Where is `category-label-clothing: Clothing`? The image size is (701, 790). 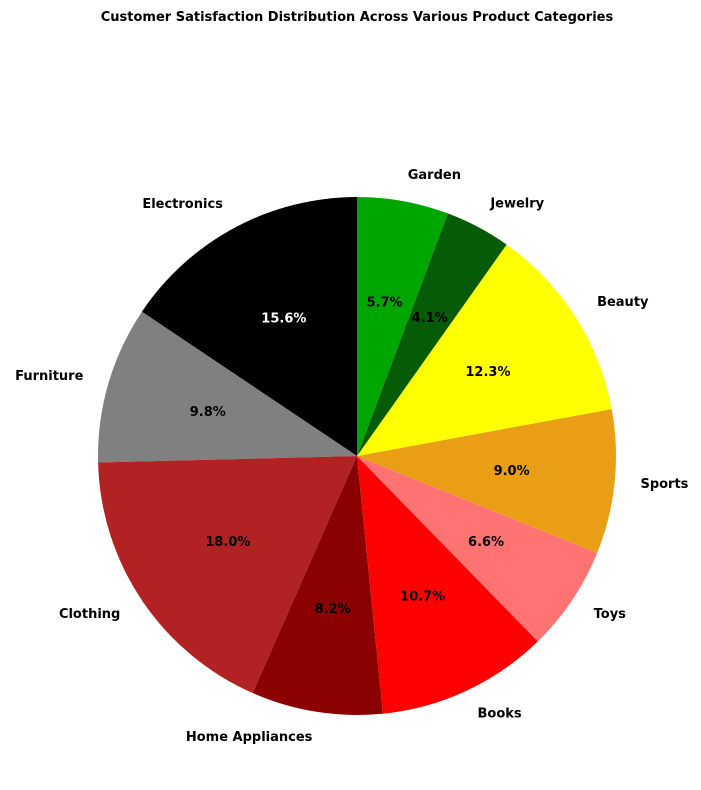 category-label-clothing: Clothing is located at coordinates (89, 614).